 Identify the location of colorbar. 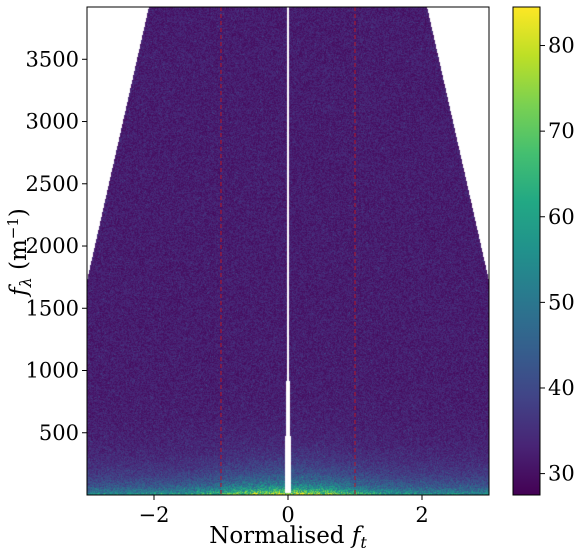
(526, 251).